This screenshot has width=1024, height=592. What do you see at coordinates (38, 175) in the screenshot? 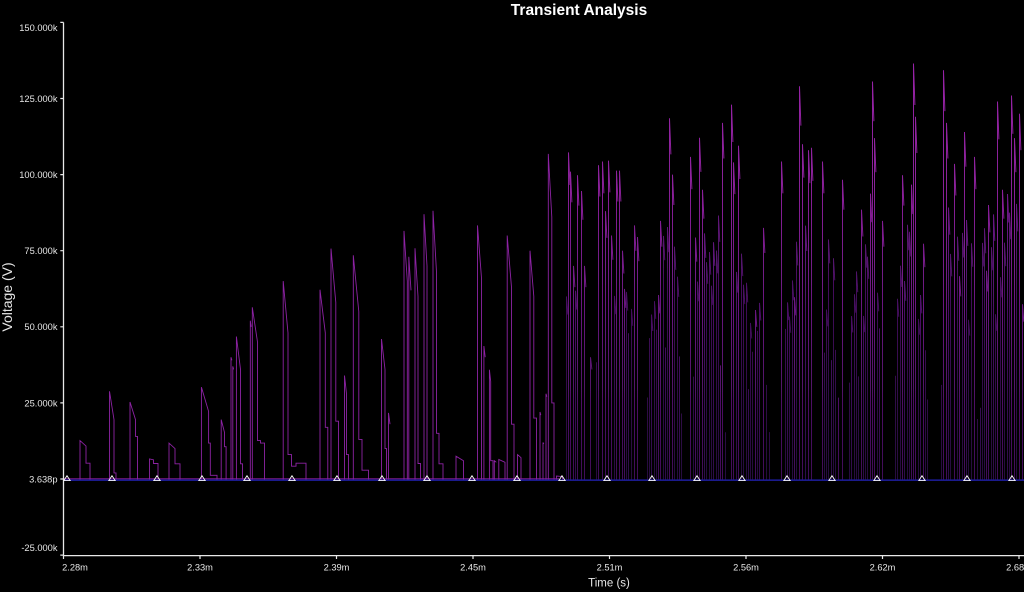
I see `svg-text: 100.000k` at bounding box center [38, 175].